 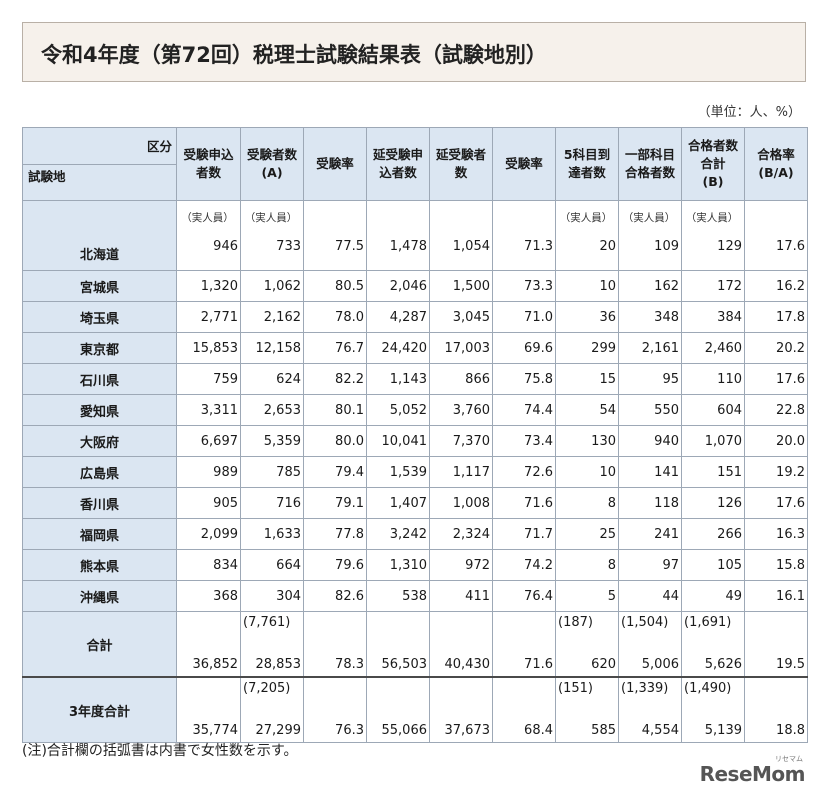 I want to click on data-cell: 36, so click(x=587, y=317).